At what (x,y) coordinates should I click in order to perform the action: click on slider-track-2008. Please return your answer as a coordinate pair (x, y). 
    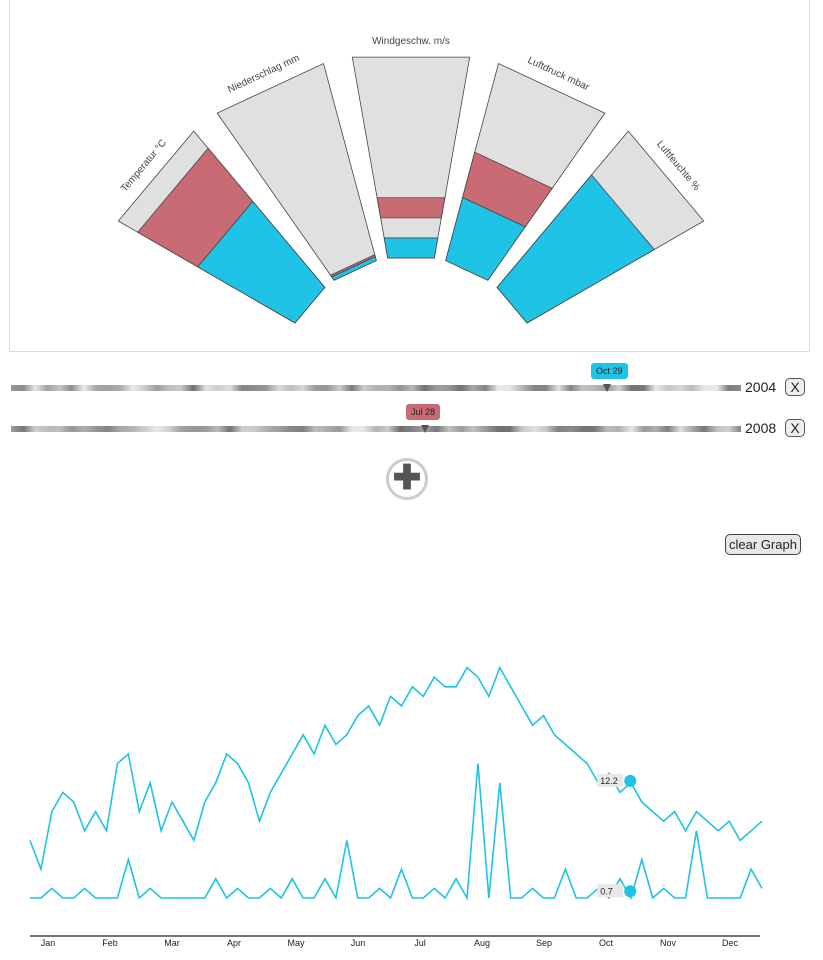
    Looking at the image, I should click on (376, 429).